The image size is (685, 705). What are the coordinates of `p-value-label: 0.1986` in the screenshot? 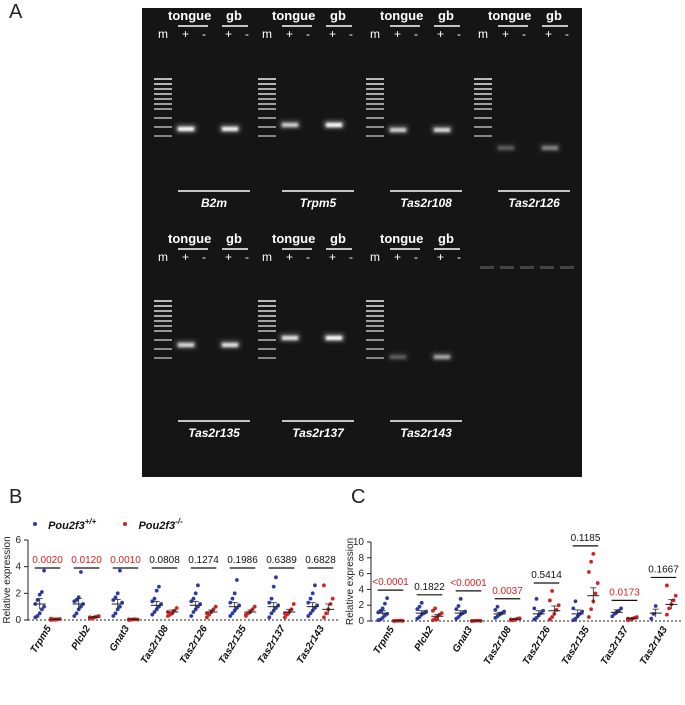 It's located at (242, 560).